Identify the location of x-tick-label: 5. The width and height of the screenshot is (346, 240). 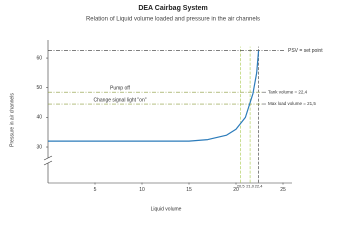
(95, 190).